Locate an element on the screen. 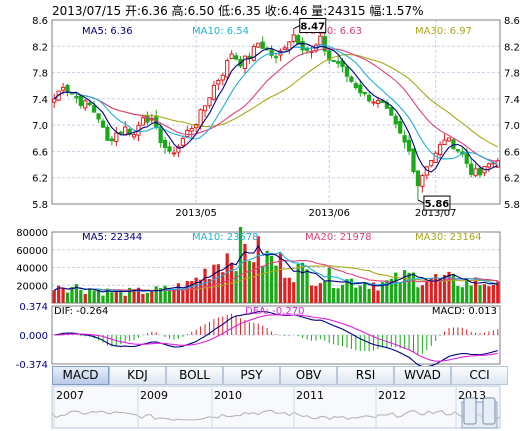 This screenshot has height=431, width=524. price-ytick-left: 6.2 is located at coordinates (40, 179).